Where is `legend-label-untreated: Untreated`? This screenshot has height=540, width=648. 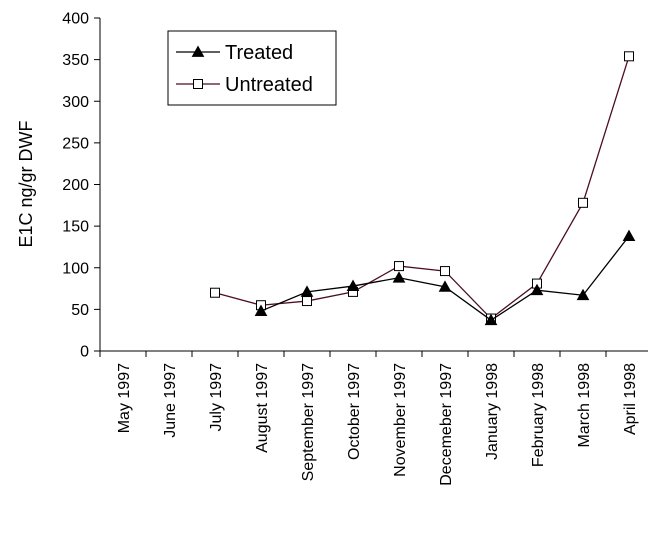 legend-label-untreated: Untreated is located at coordinates (269, 85).